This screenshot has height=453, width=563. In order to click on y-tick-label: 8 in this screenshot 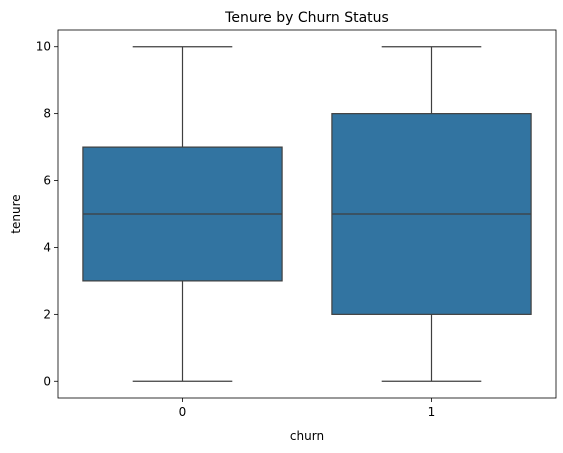, I will do `click(47, 114)`.